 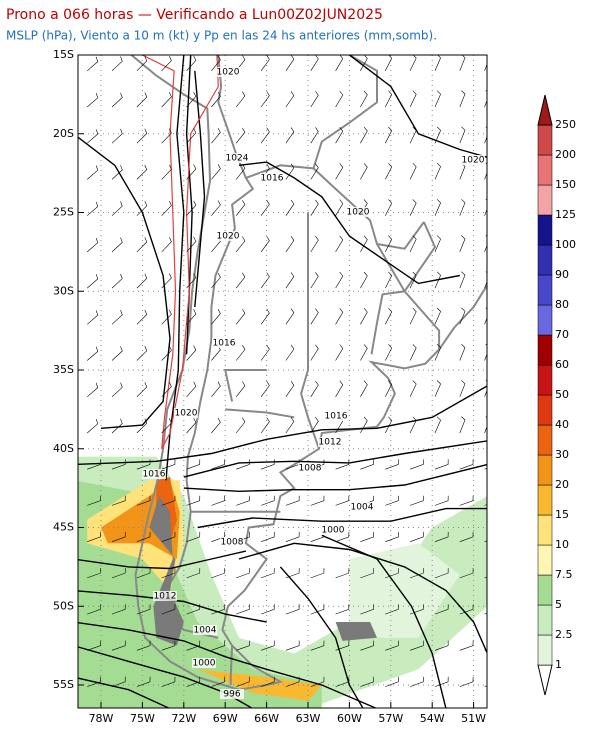 I want to click on isobar-label: 1004, so click(x=205, y=631).